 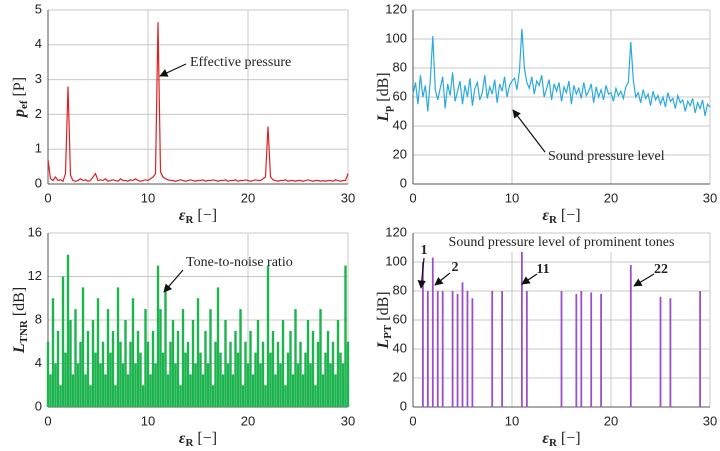 I want to click on y-tick-label: 4, so click(x=38, y=43).